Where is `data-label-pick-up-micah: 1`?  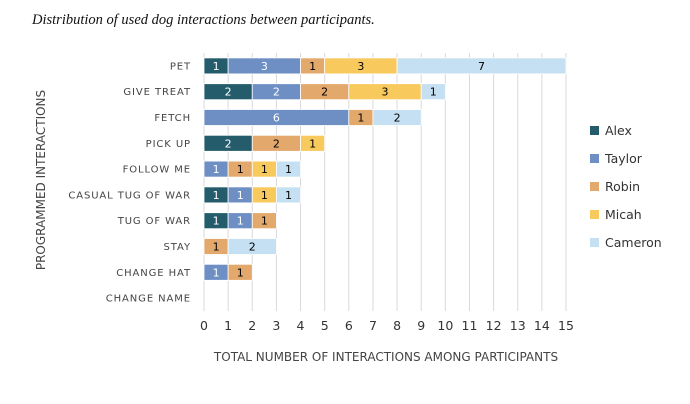
data-label-pick-up-micah: 1 is located at coordinates (312, 143).